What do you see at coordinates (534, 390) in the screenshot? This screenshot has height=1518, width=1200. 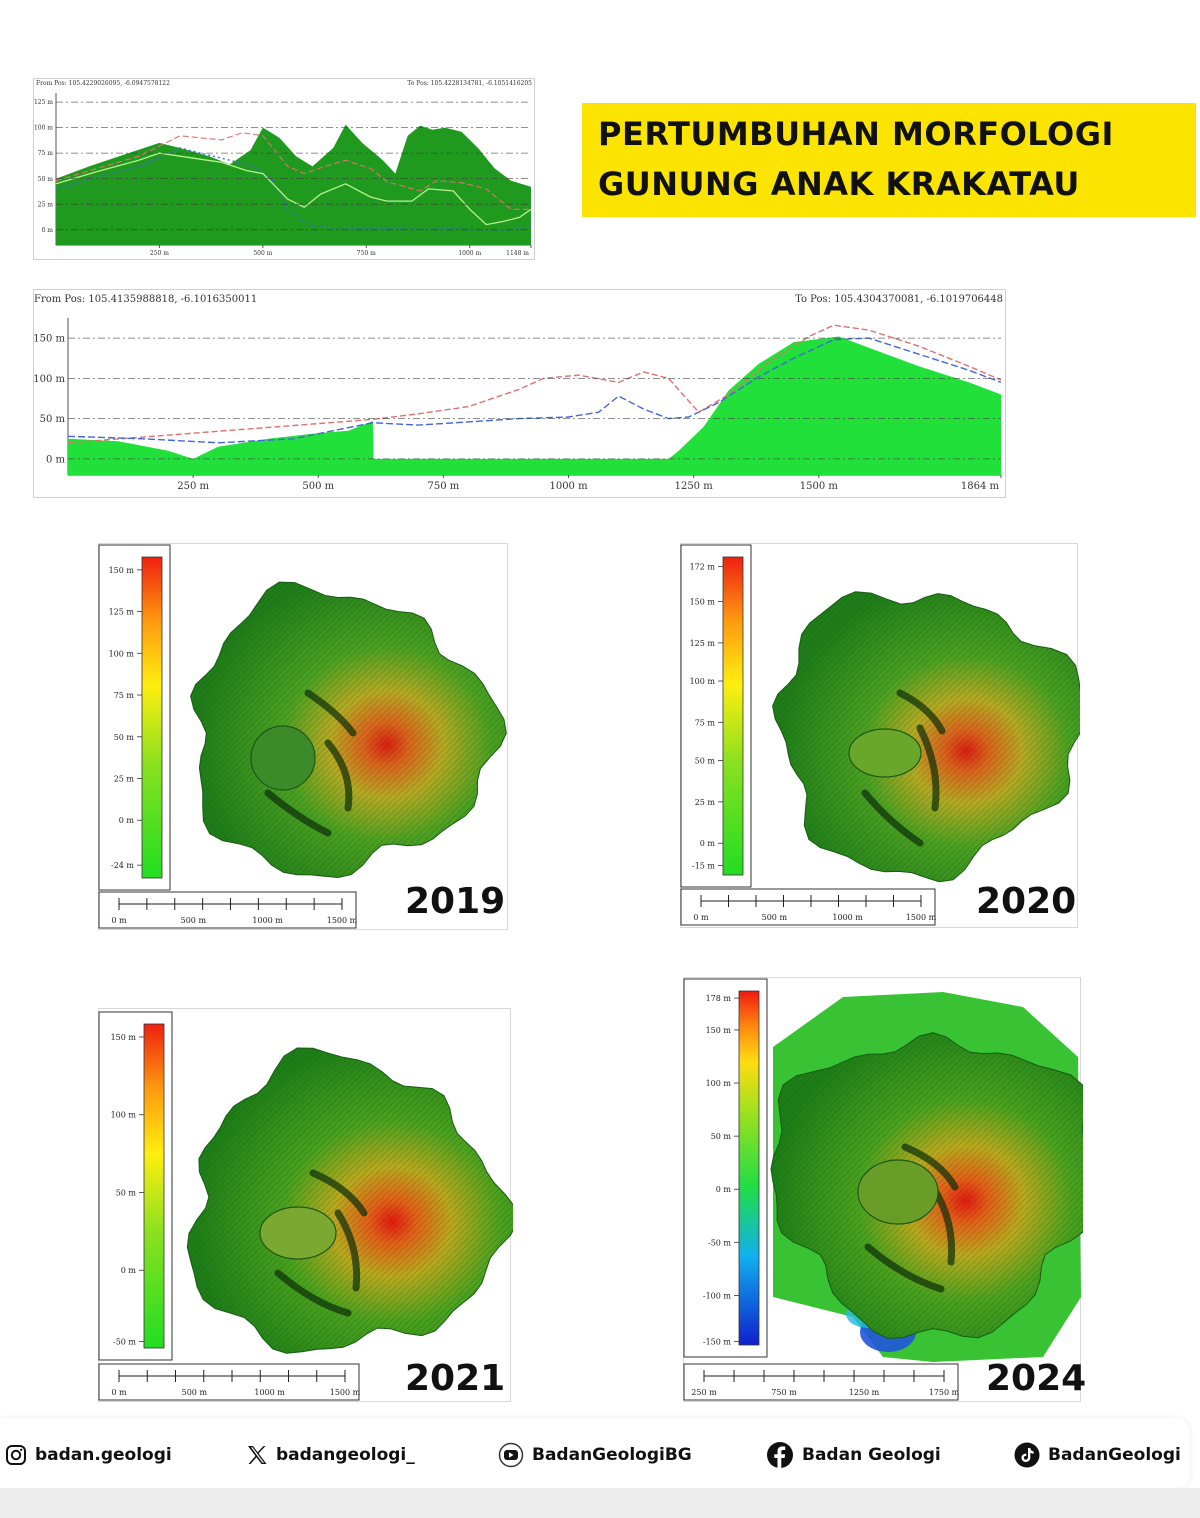 I see `chart2-series-dashed-blue` at bounding box center [534, 390].